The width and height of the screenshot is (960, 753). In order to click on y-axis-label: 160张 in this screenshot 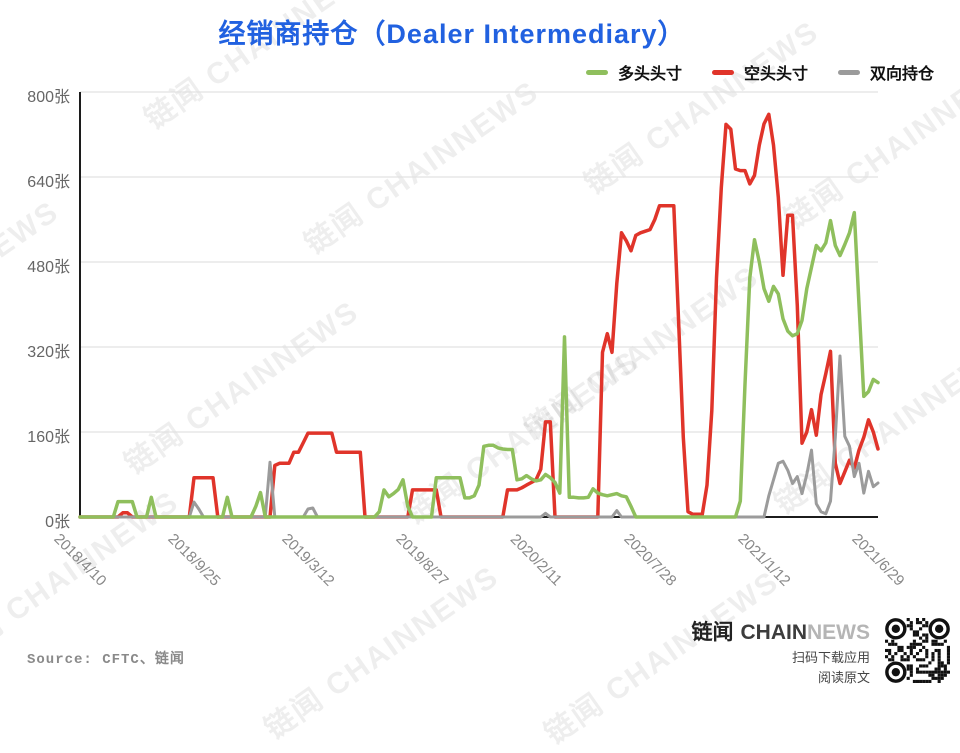, I will do `click(48, 437)`.